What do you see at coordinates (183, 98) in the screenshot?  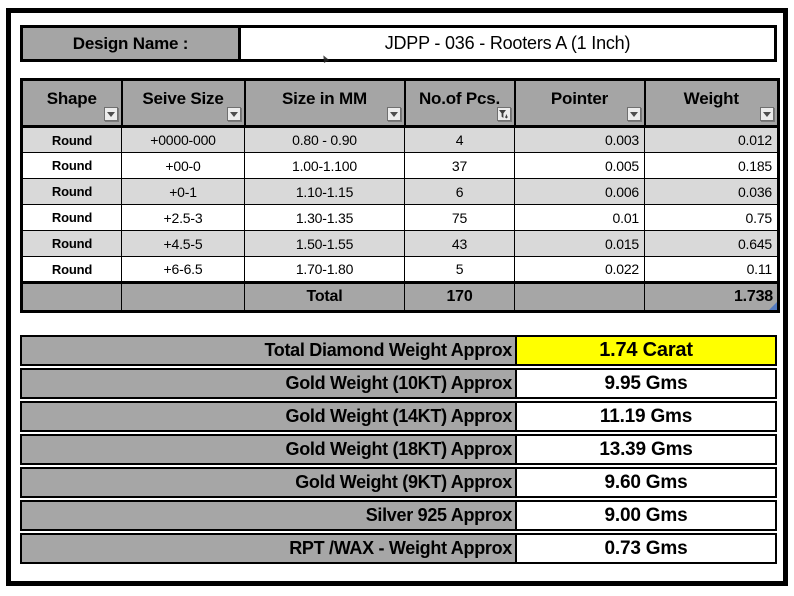 I see `column-header-label: Seive Size` at bounding box center [183, 98].